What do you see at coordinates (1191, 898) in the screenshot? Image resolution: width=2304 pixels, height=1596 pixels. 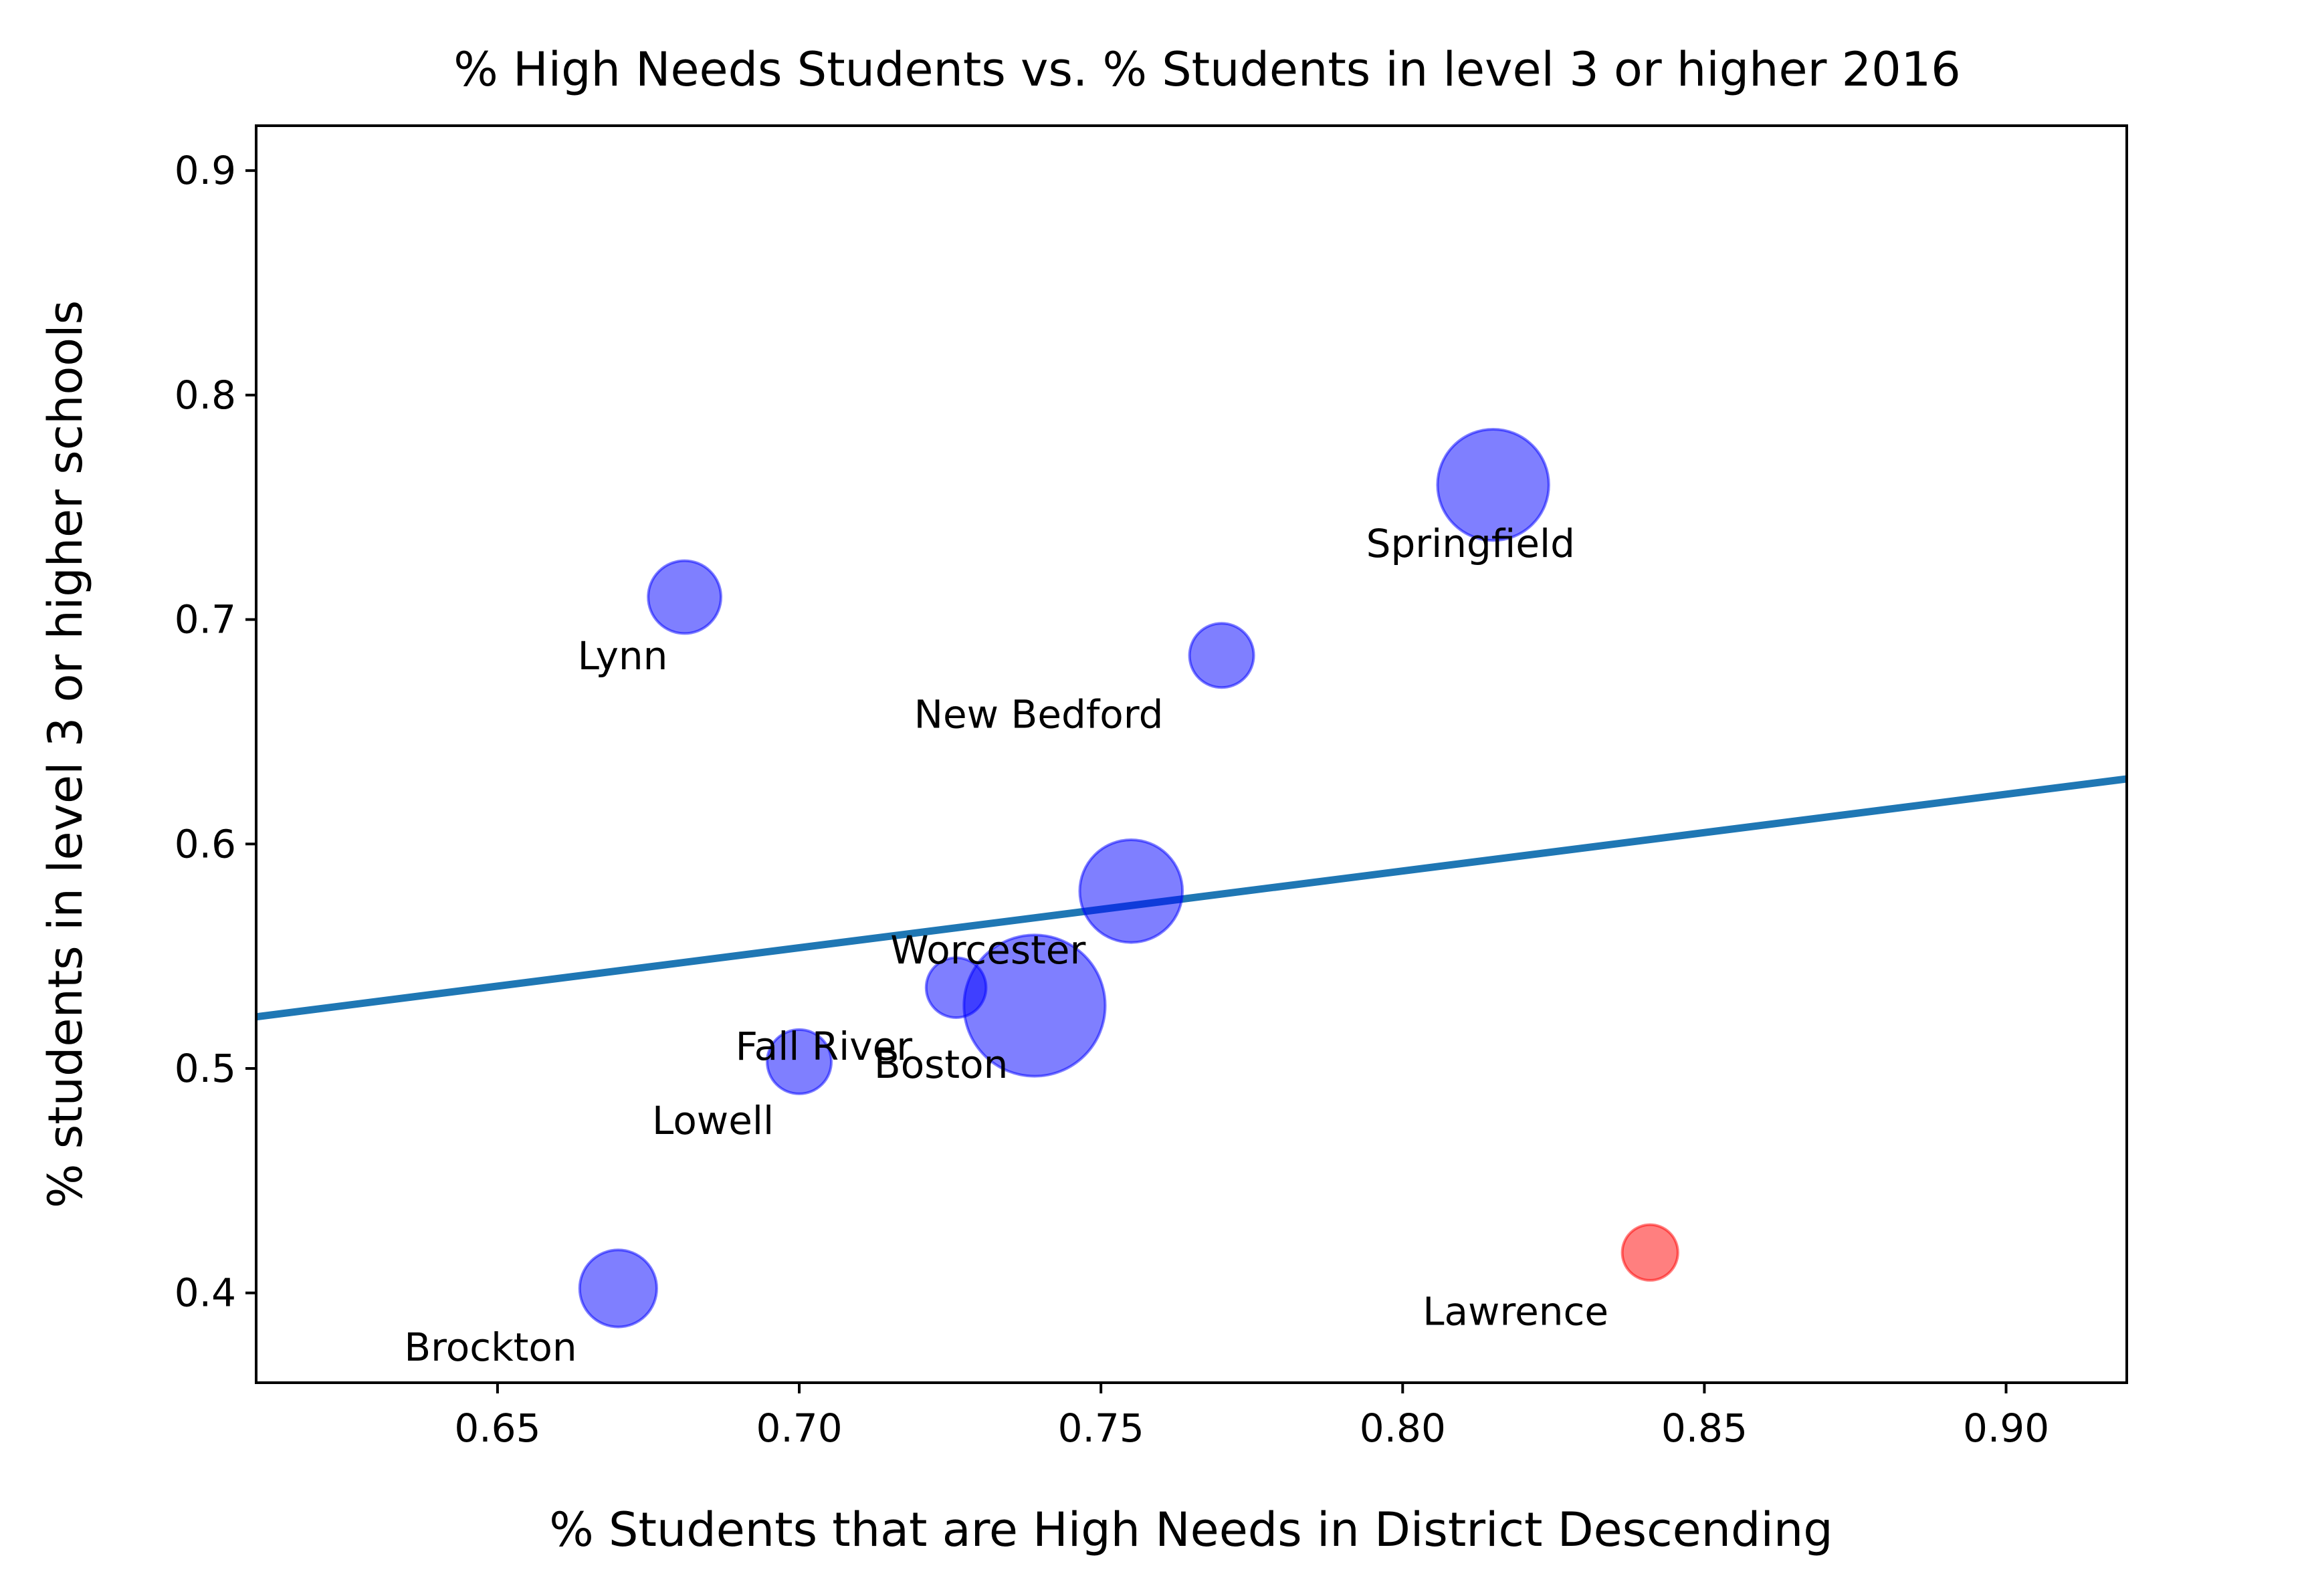 I see `regression-line` at bounding box center [1191, 898].